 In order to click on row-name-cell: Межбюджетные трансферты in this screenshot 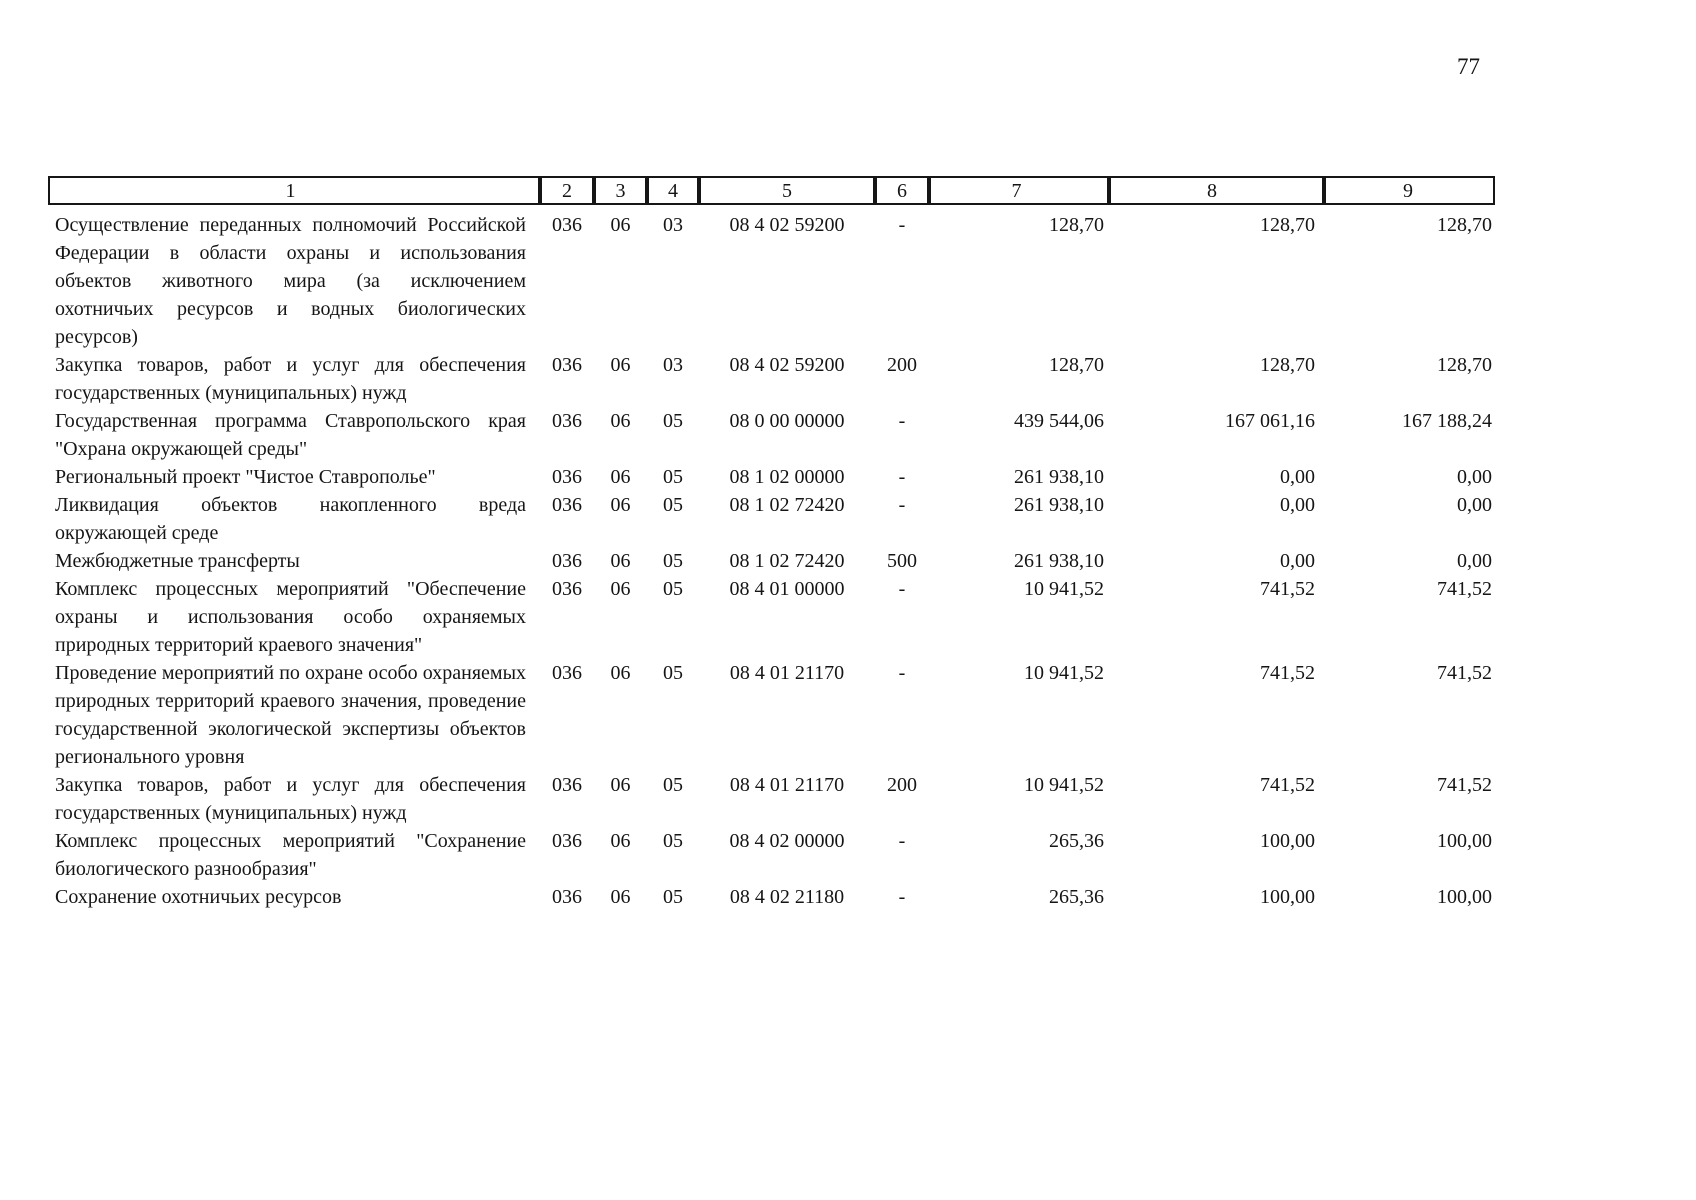, I will do `click(177, 561)`.